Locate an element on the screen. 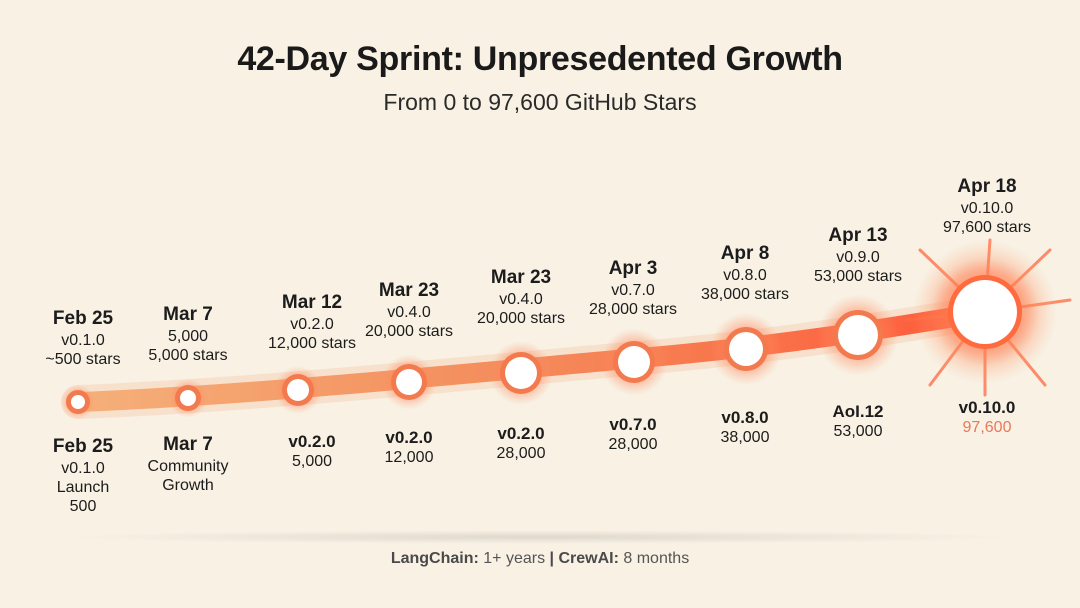 This screenshot has height=608, width=1080. milestone-version: AoI.12 is located at coordinates (858, 411).